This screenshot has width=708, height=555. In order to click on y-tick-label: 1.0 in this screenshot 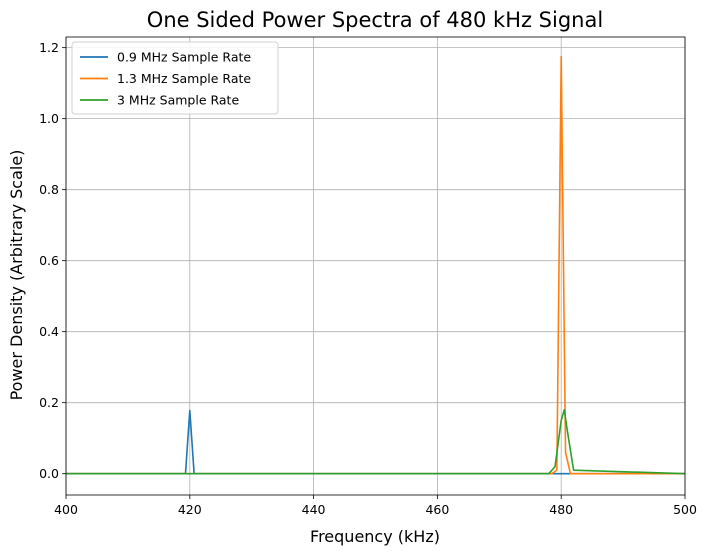, I will do `click(49, 118)`.